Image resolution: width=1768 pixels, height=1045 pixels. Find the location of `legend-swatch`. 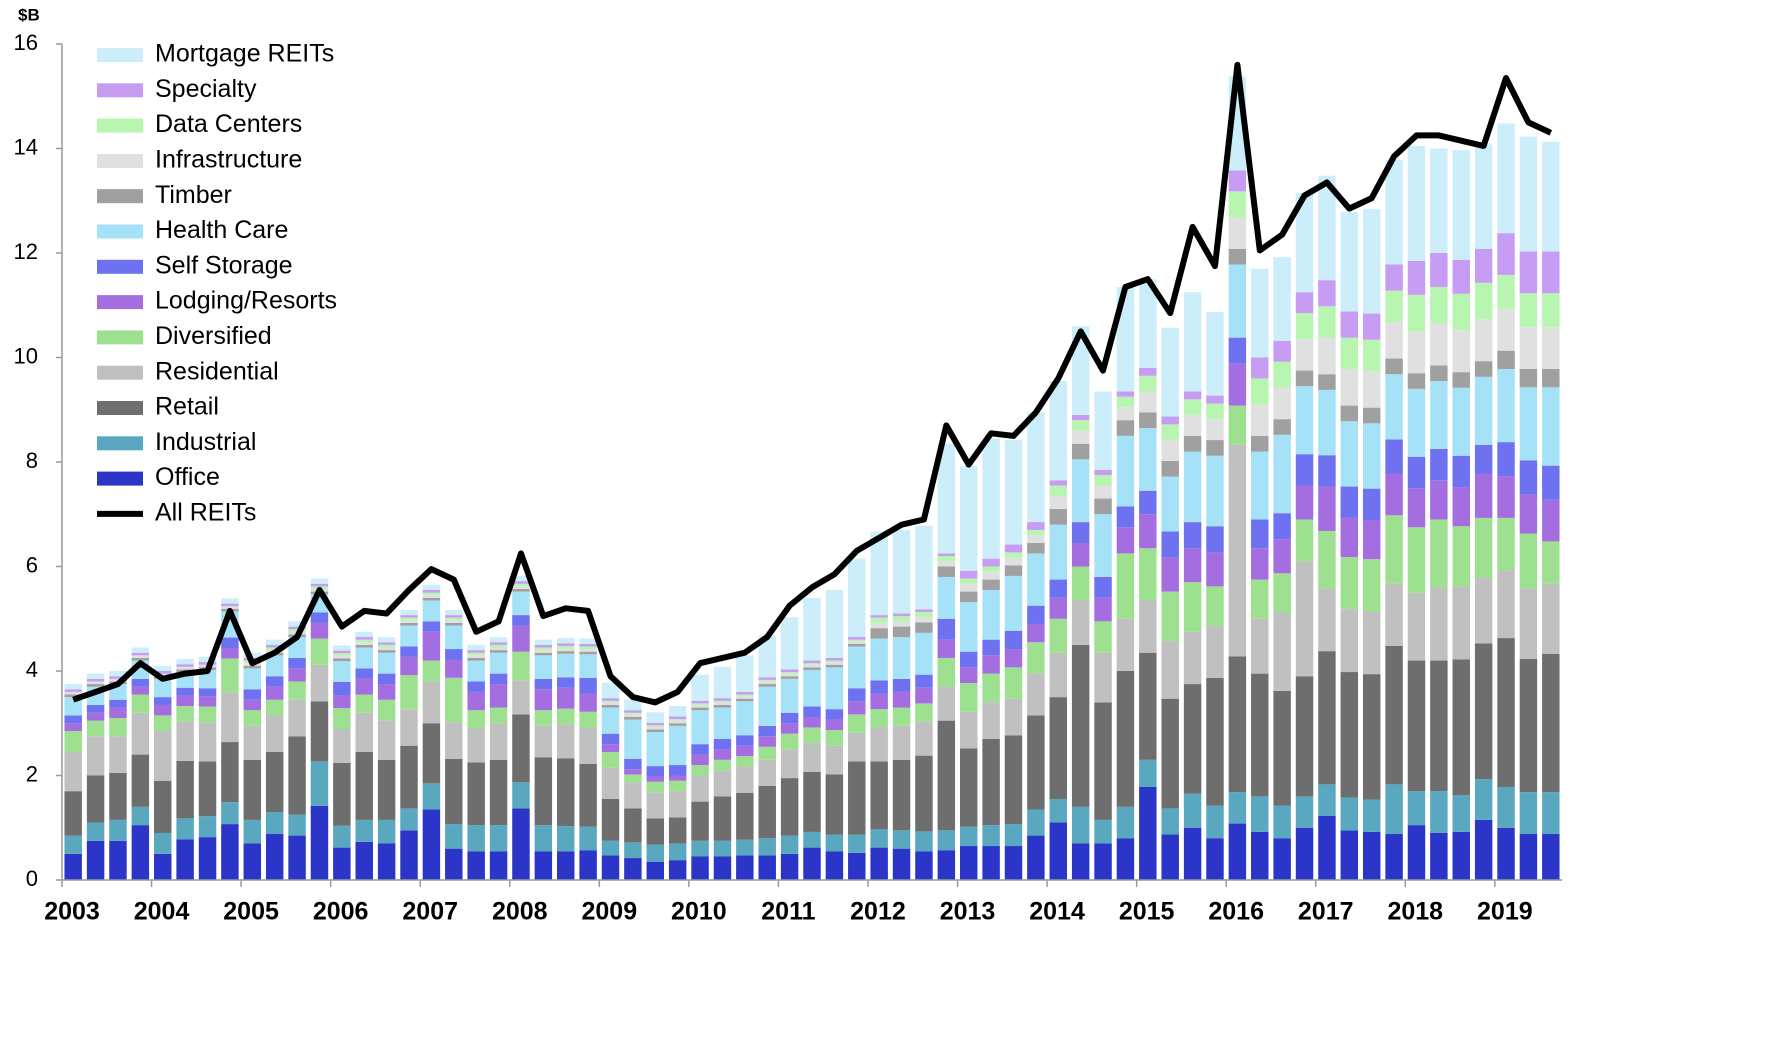

legend-swatch is located at coordinates (120, 408).